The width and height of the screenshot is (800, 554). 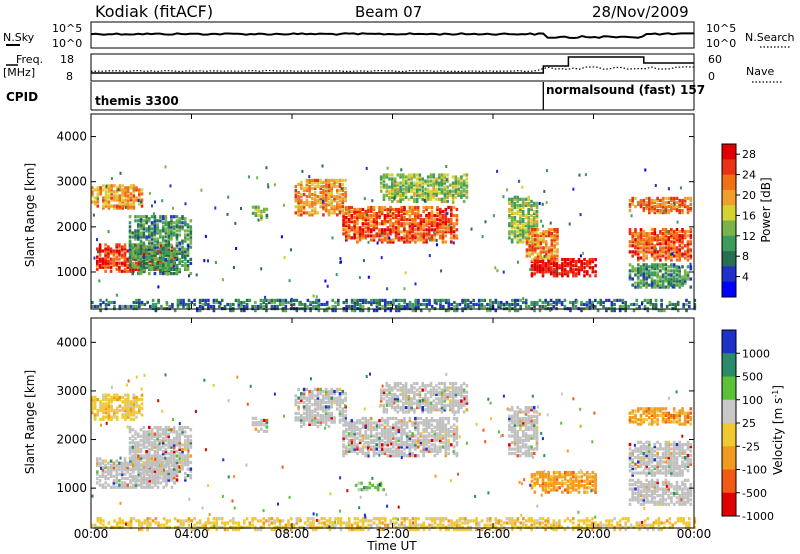 What do you see at coordinates (778, 430) in the screenshot?
I see `velocity-colorbar-label: Velocity [m s-1]` at bounding box center [778, 430].